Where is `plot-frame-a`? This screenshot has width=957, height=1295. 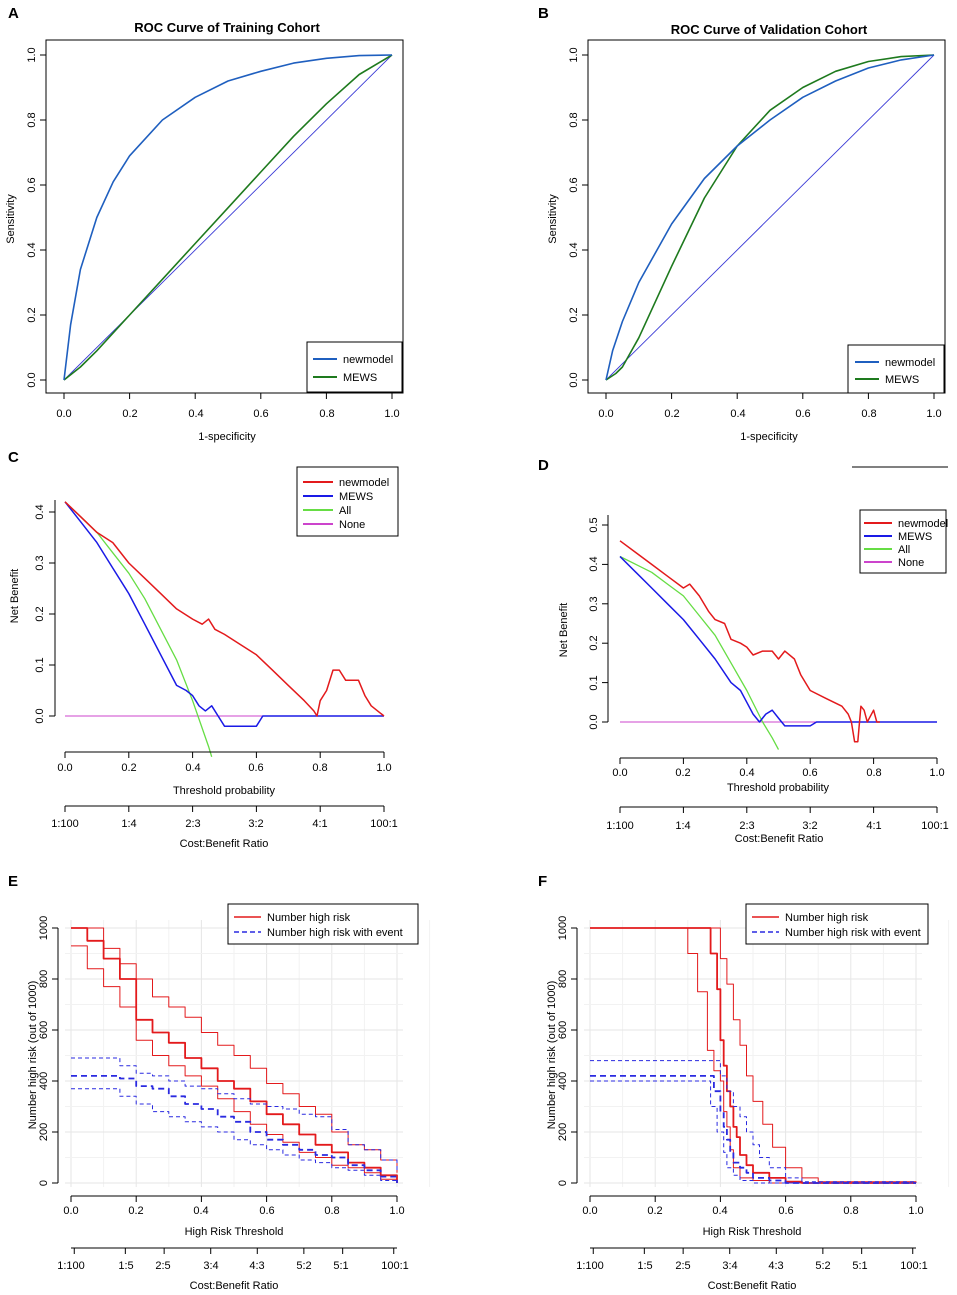 plot-frame-a is located at coordinates (224, 216).